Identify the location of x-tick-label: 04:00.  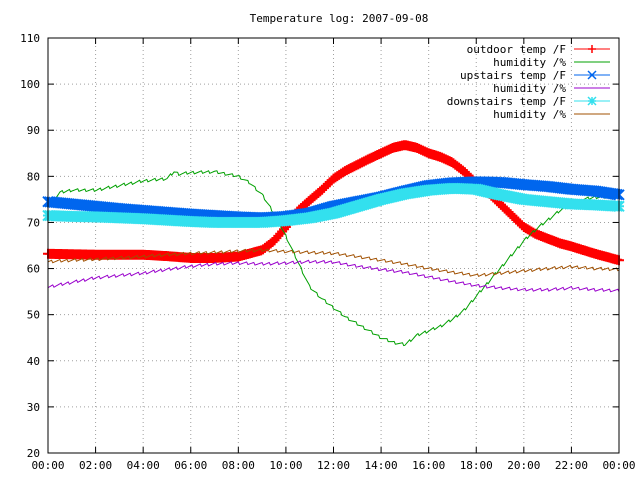
(143, 465).